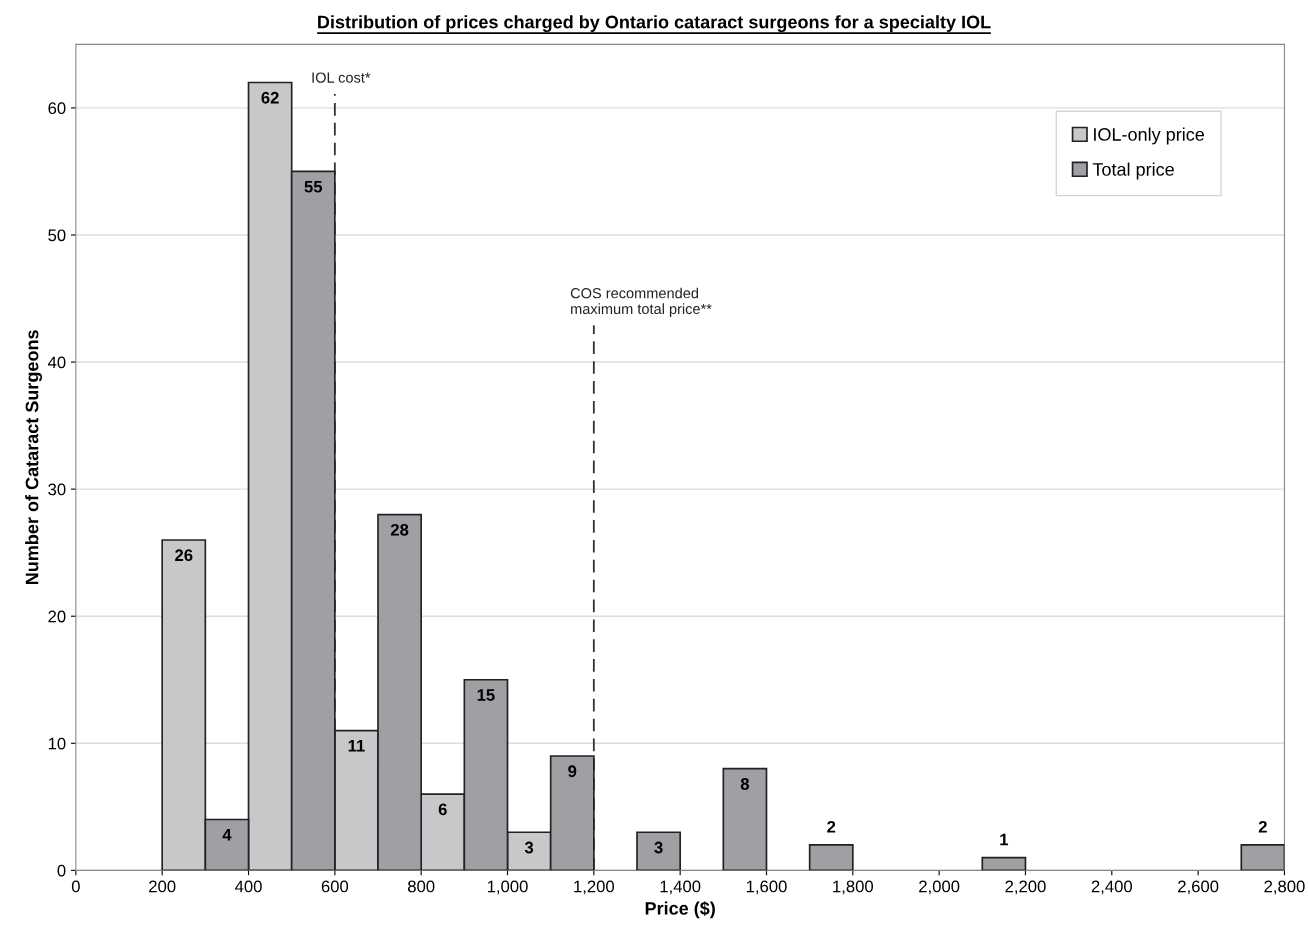 This screenshot has height=944, width=1308. Describe the element at coordinates (75, 886) in the screenshot. I see `x-tick-label: 0` at that location.